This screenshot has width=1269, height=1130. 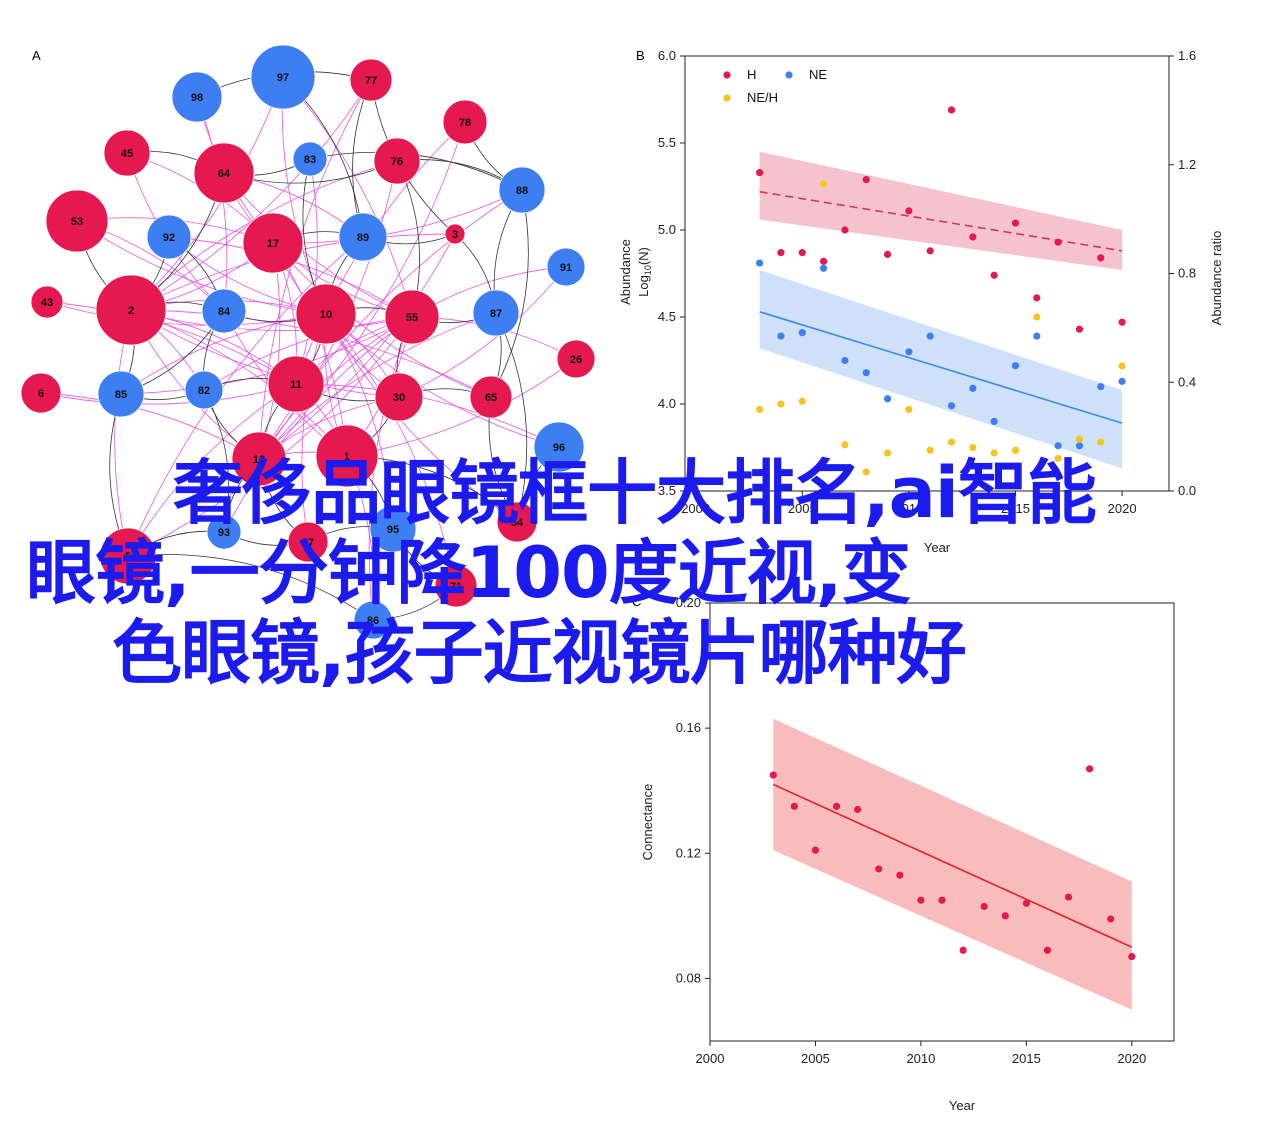 I want to click on network-node-label: 30, so click(x=399, y=398).